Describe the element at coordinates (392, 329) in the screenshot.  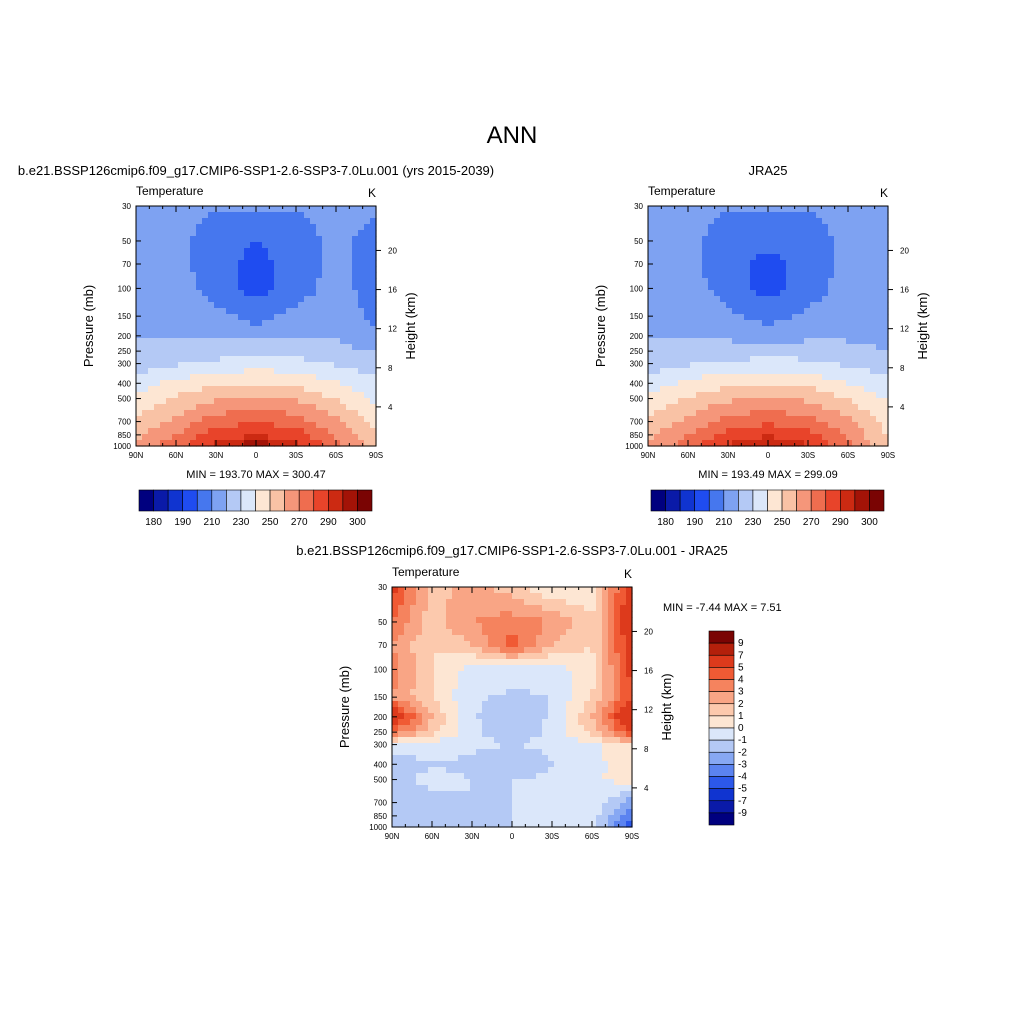
I see `height-tick-label: 12` at that location.